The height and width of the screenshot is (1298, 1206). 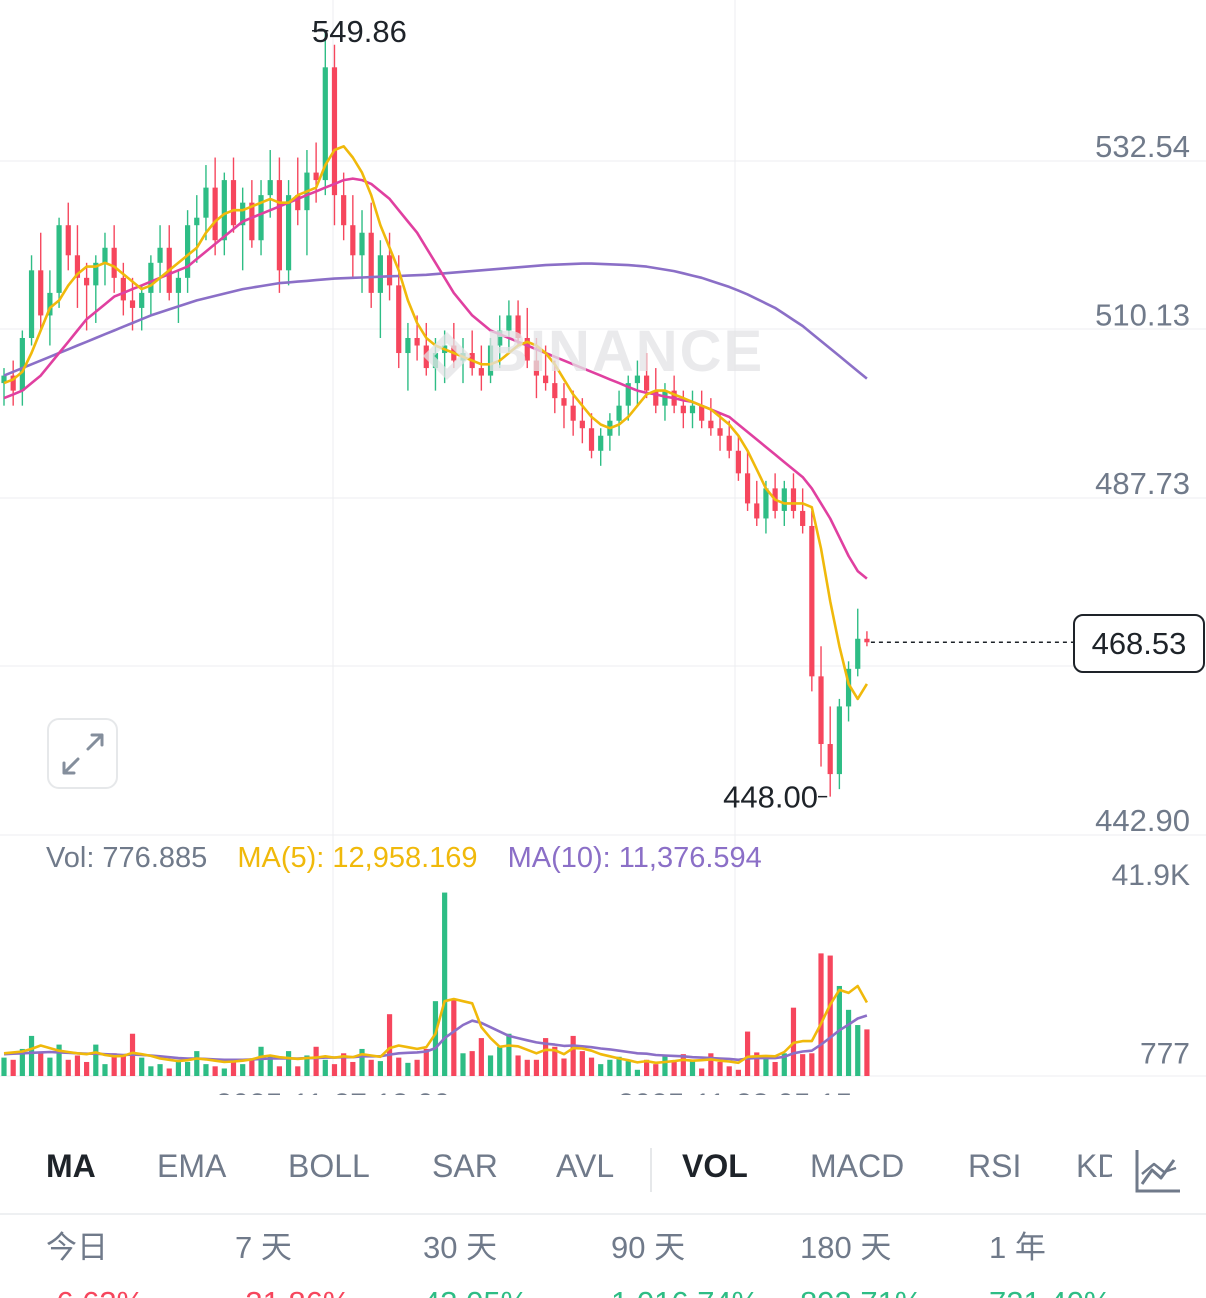 I want to click on last-price-value: 468.53, so click(x=1139, y=643).